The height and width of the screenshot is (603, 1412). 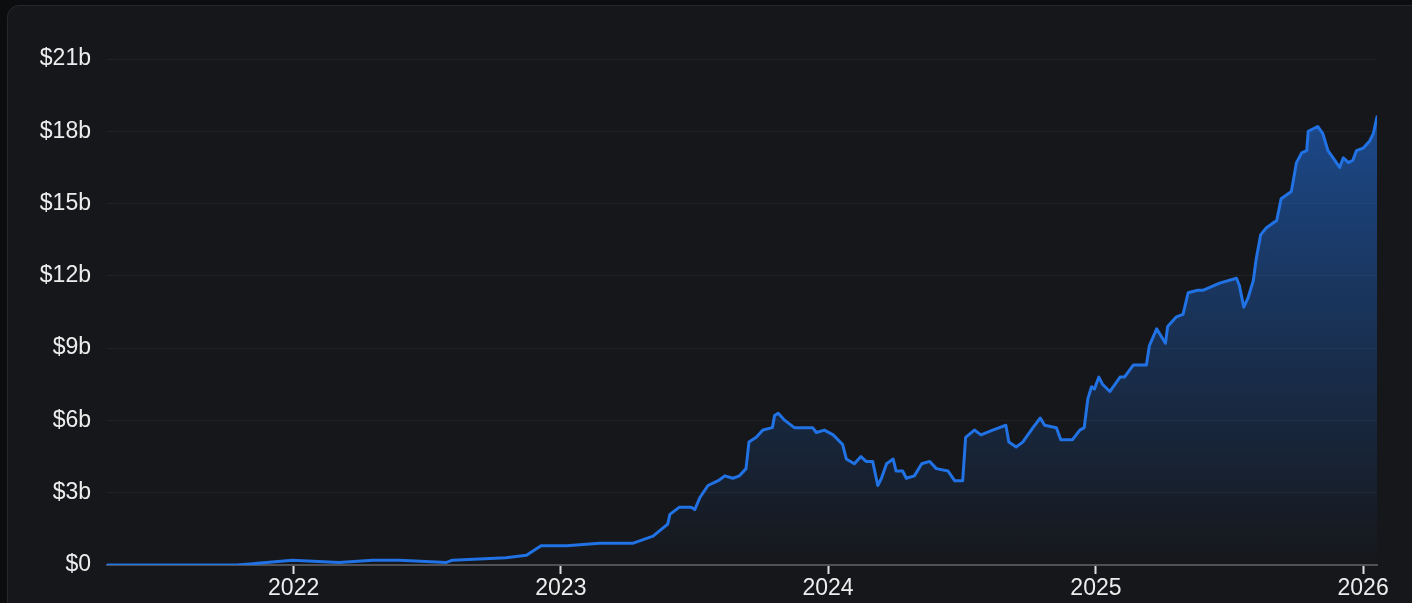 What do you see at coordinates (65, 201) in the screenshot?
I see `y-tick-label: $15b` at bounding box center [65, 201].